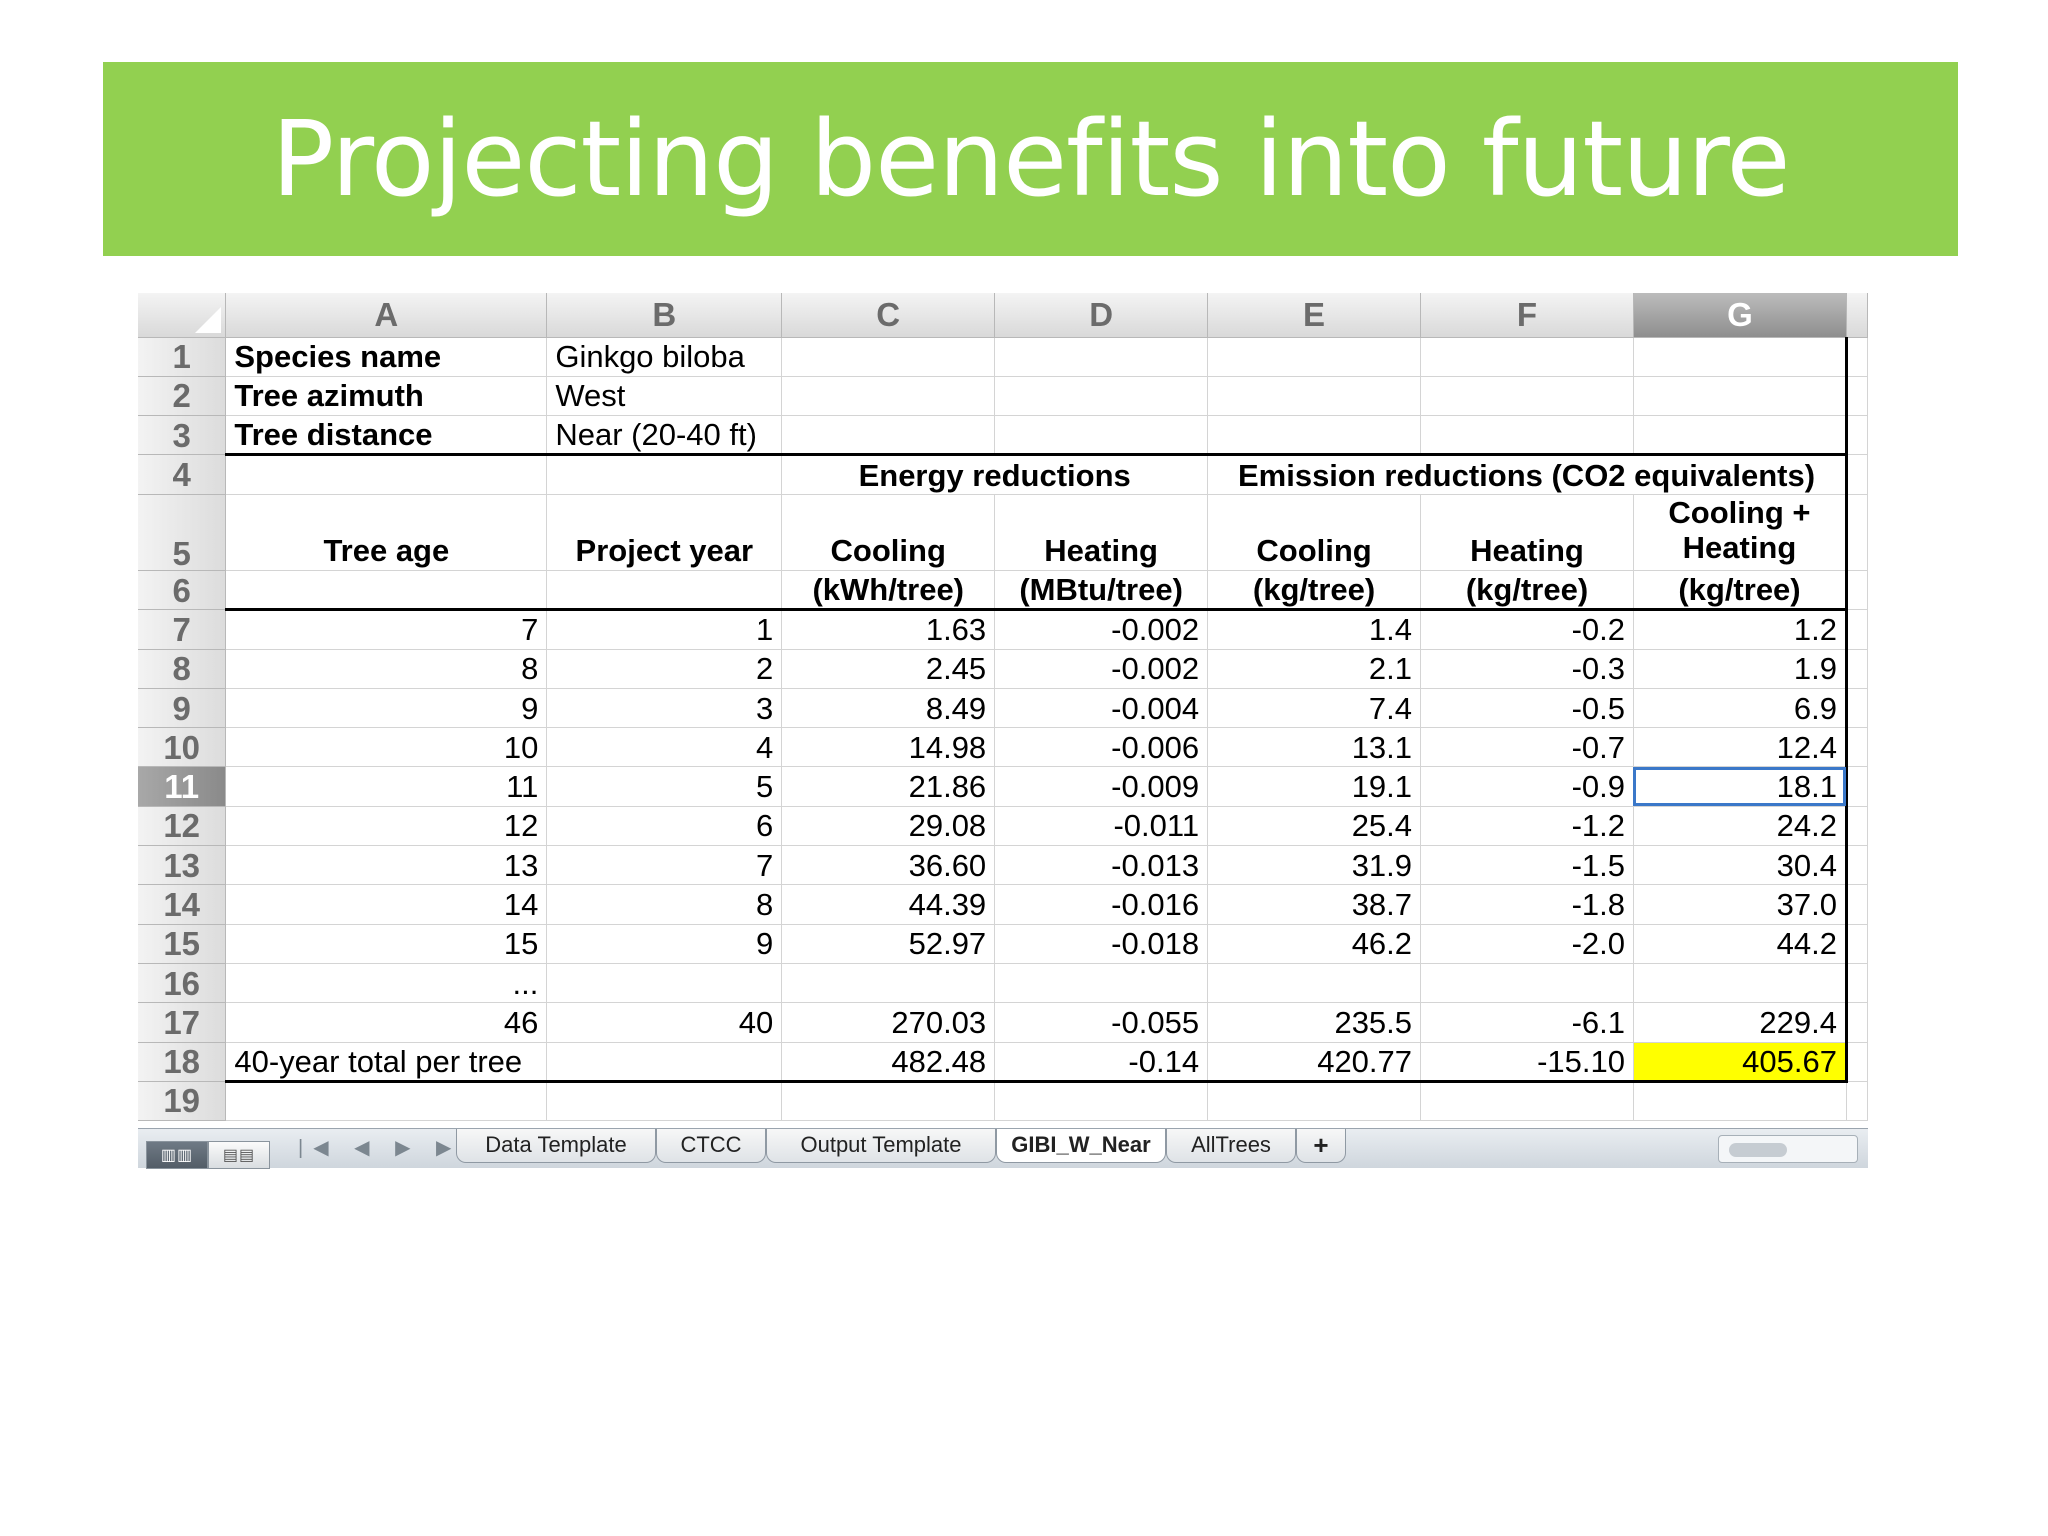 The width and height of the screenshot is (2048, 1536). What do you see at coordinates (1527, 532) in the screenshot?
I see `emission-heating-header: Heating` at bounding box center [1527, 532].